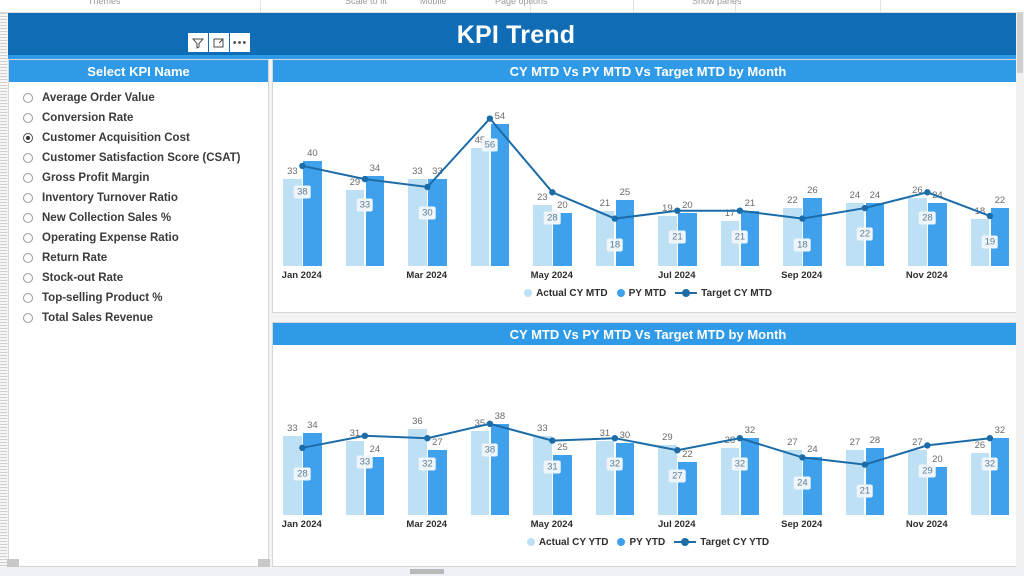  I want to click on slicer-title: Select KPI Name, so click(138, 71).